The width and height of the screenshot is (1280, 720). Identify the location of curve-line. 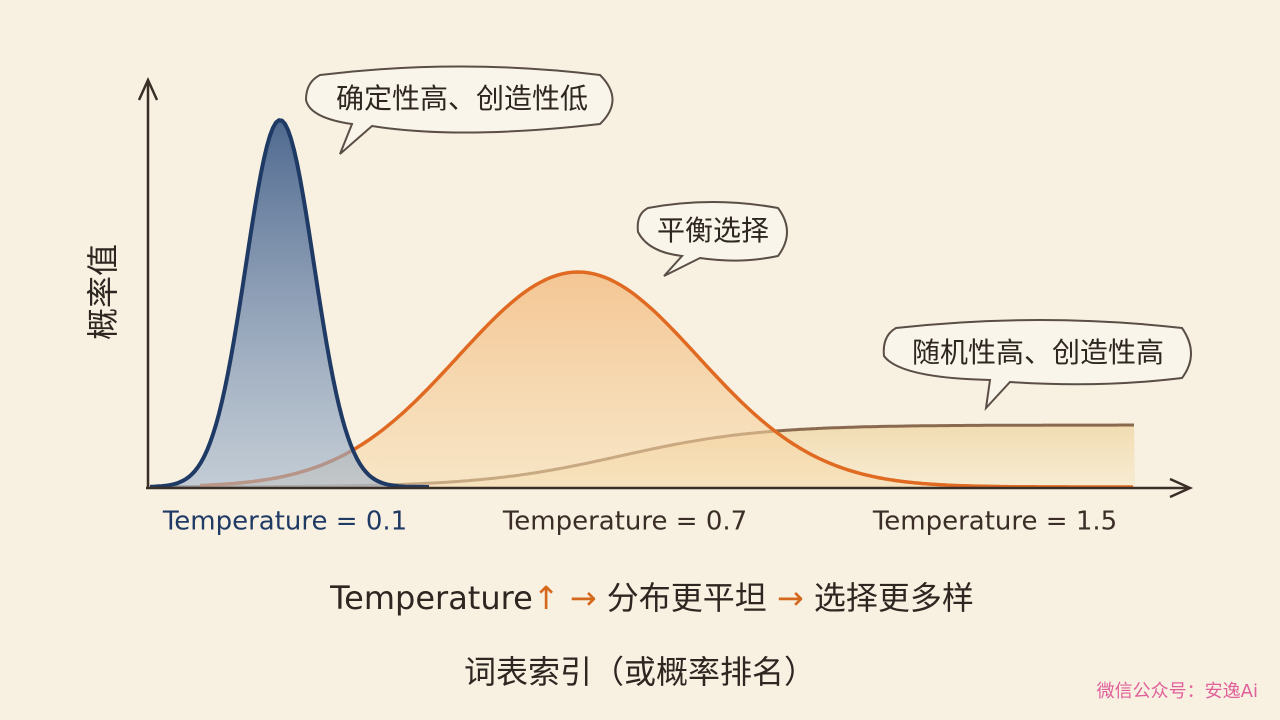
(289, 303).